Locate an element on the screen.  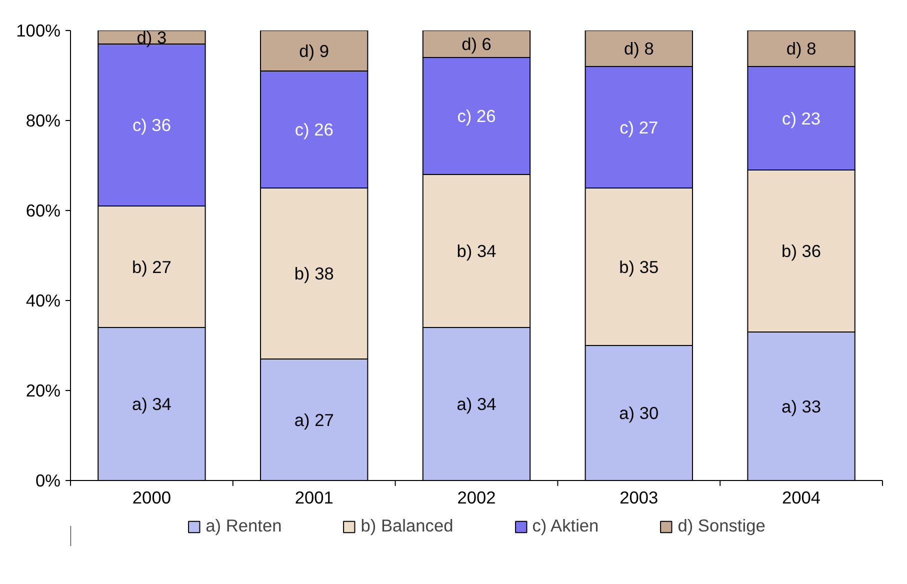
data-label: b) 38 is located at coordinates (314, 274).